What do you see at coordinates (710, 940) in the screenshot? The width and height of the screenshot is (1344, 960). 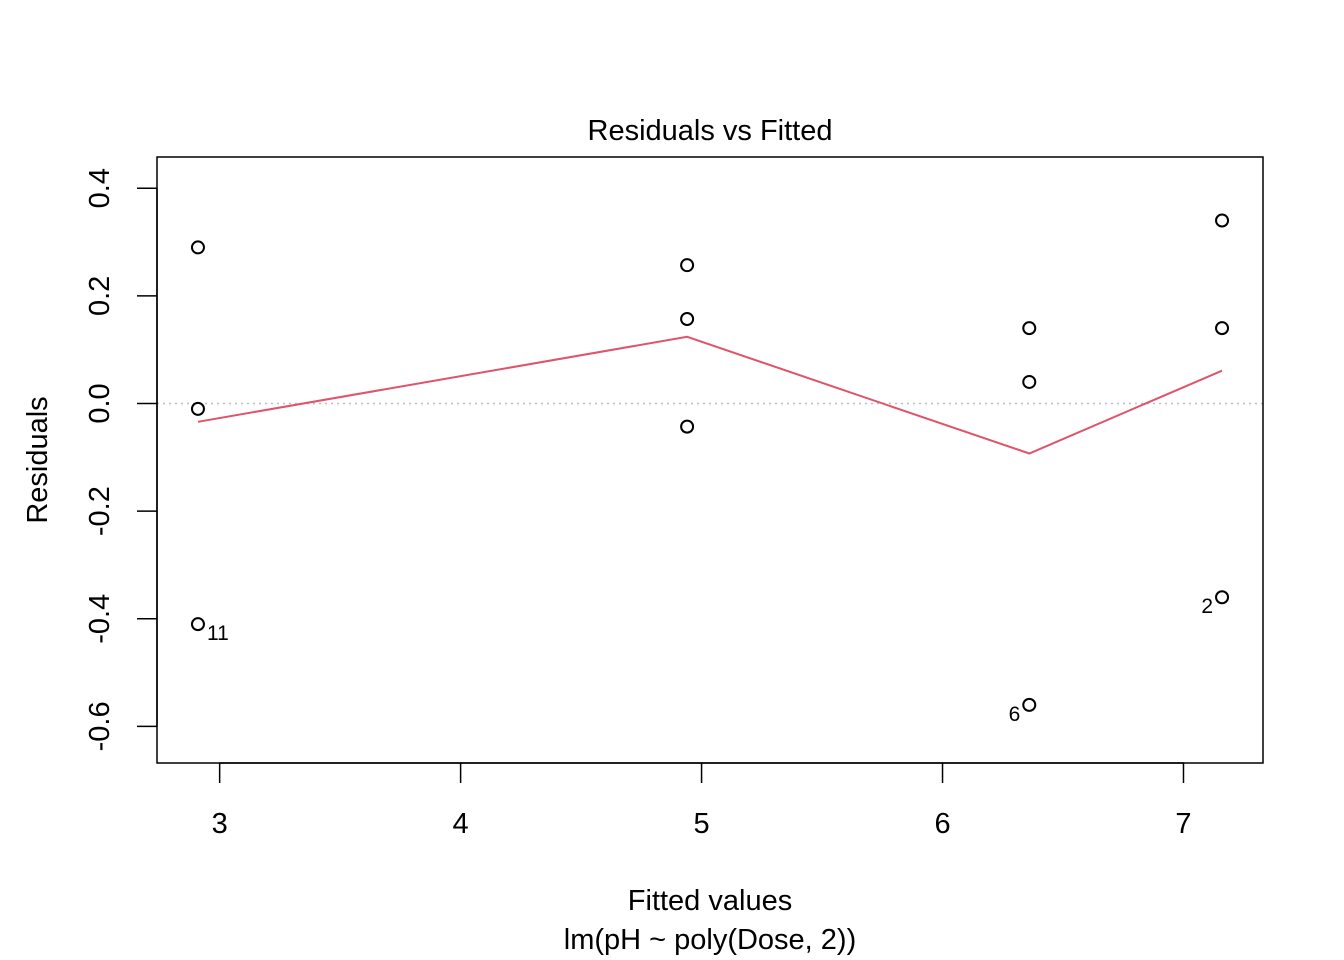 I see `x-axis-sublabel: lm(pH ~ poly(Dose, 2))` at bounding box center [710, 940].